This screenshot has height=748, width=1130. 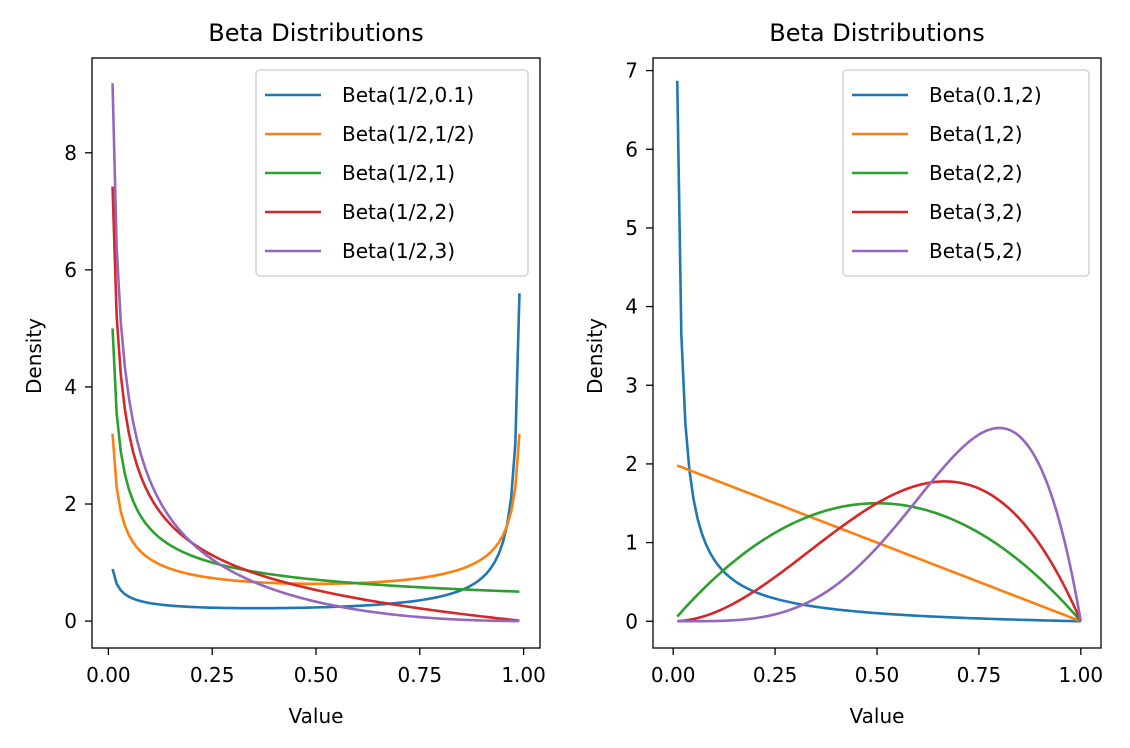 What do you see at coordinates (595, 356) in the screenshot?
I see `right-y-axis-label: Density` at bounding box center [595, 356].